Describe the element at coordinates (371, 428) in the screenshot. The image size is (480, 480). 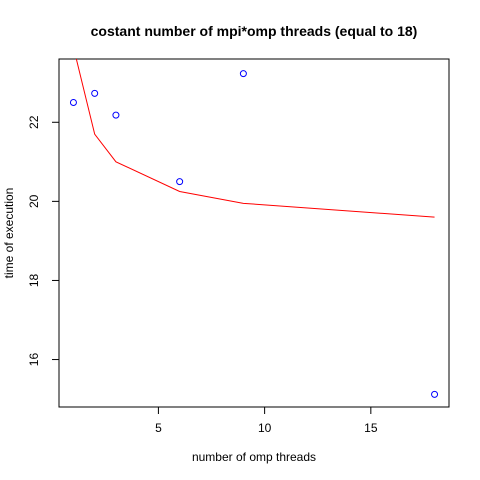
I see `x-tick-label: 15` at that location.